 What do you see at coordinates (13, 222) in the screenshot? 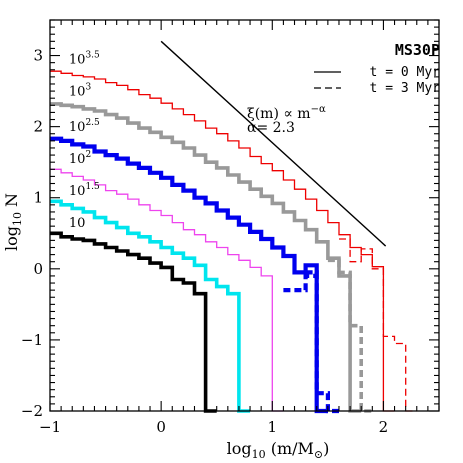
I see `y-axis-label: log10 N` at bounding box center [13, 222].